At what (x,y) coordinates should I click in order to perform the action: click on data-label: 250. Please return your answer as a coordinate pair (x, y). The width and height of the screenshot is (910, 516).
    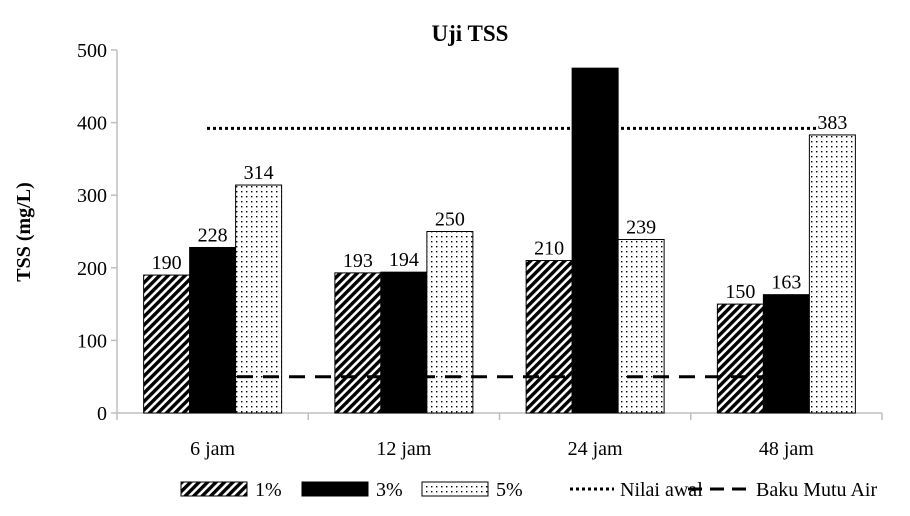
    Looking at the image, I should click on (450, 220).